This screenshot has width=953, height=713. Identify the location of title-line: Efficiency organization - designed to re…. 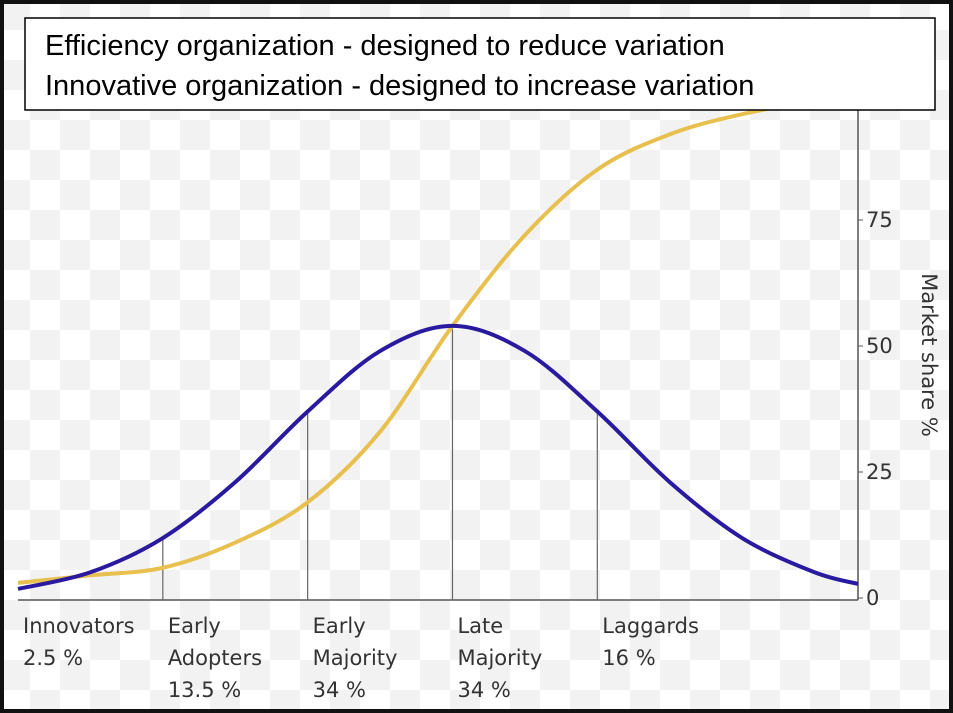
(385, 46).